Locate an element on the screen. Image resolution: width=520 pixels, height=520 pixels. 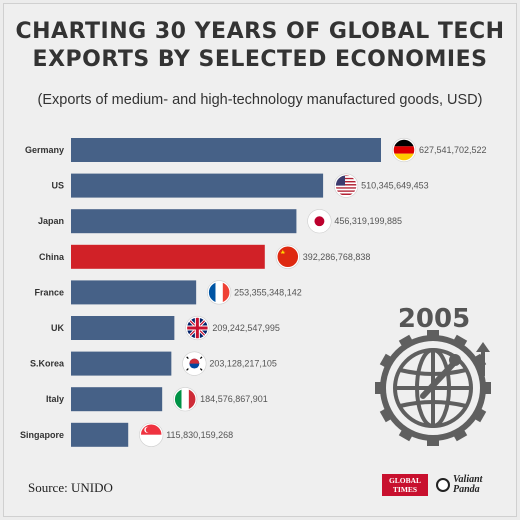
globe-gear-icon is located at coordinates (433, 388).